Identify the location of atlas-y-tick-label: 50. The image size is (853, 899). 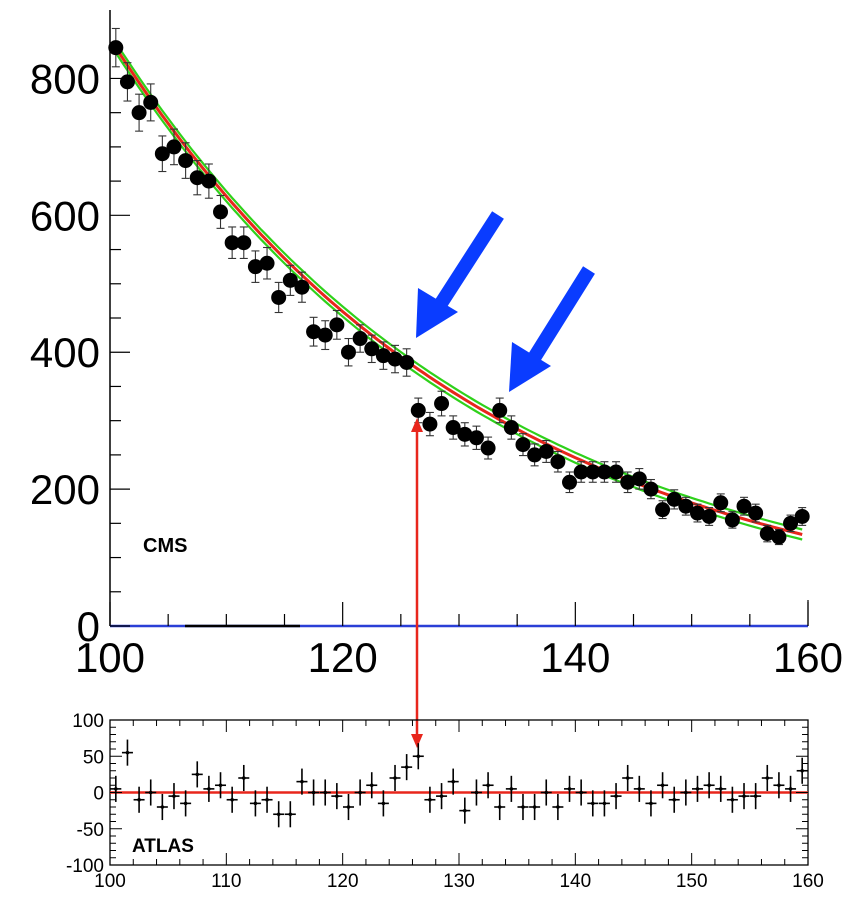
(93, 757).